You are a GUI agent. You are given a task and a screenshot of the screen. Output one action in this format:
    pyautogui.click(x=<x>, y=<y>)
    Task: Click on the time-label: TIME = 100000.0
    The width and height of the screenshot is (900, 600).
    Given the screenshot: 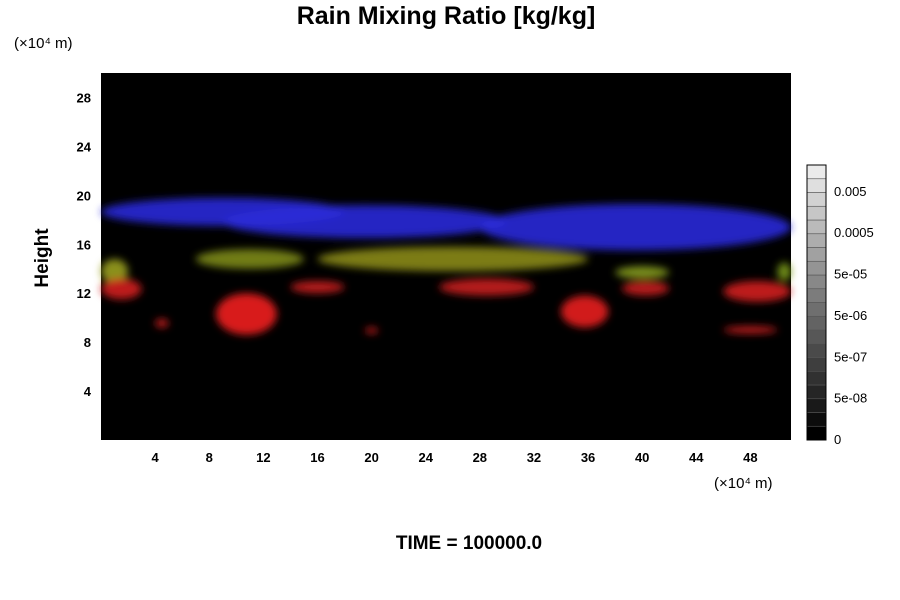 What is the action you would take?
    pyautogui.click(x=469, y=543)
    